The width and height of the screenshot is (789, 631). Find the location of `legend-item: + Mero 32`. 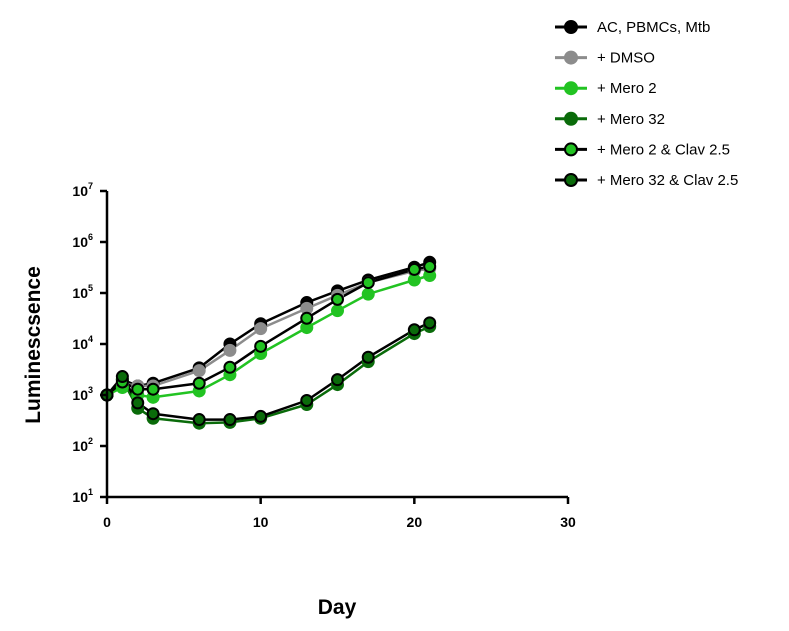

legend-item: + Mero 32 is located at coordinates (610, 119).